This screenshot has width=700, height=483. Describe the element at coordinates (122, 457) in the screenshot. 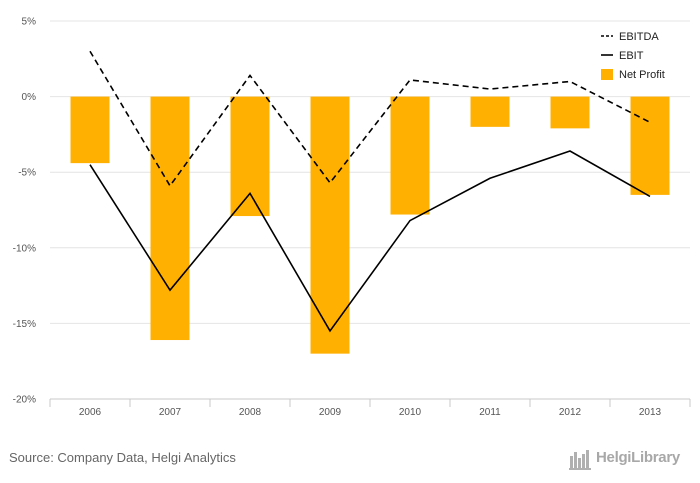

I see `source-note: Source: Company Data, Helgi Analytics` at that location.